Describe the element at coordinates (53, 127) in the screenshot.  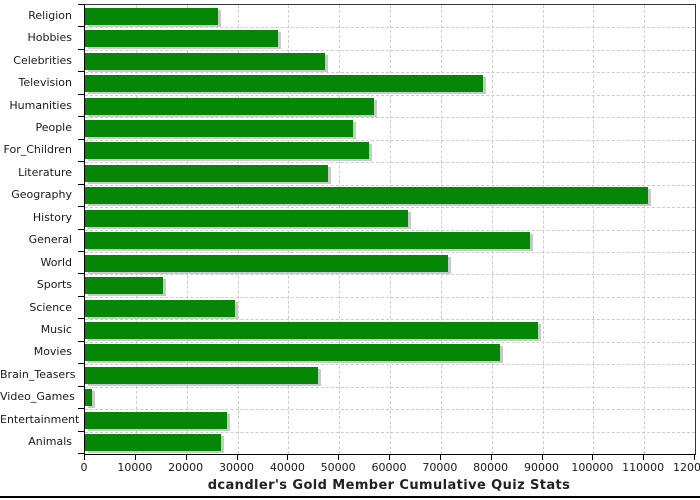
I see `category-label: People` at that location.